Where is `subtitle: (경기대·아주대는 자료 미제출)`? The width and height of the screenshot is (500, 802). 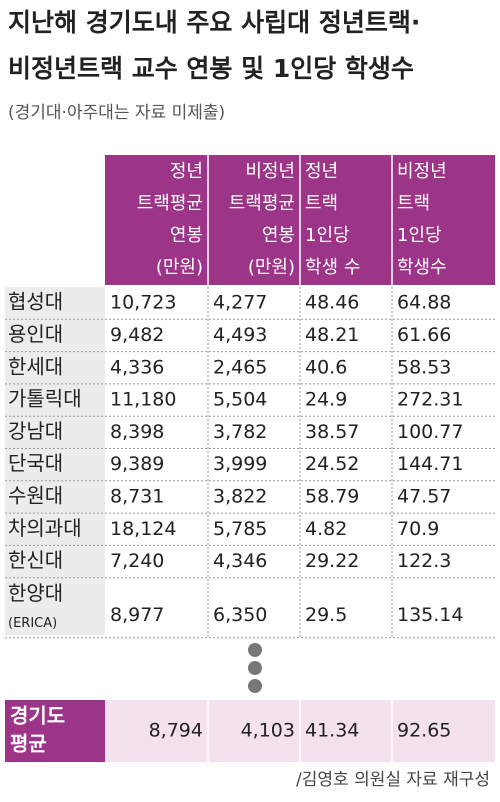 subtitle: (경기대·아주대는 자료 미제출) is located at coordinates (116, 113).